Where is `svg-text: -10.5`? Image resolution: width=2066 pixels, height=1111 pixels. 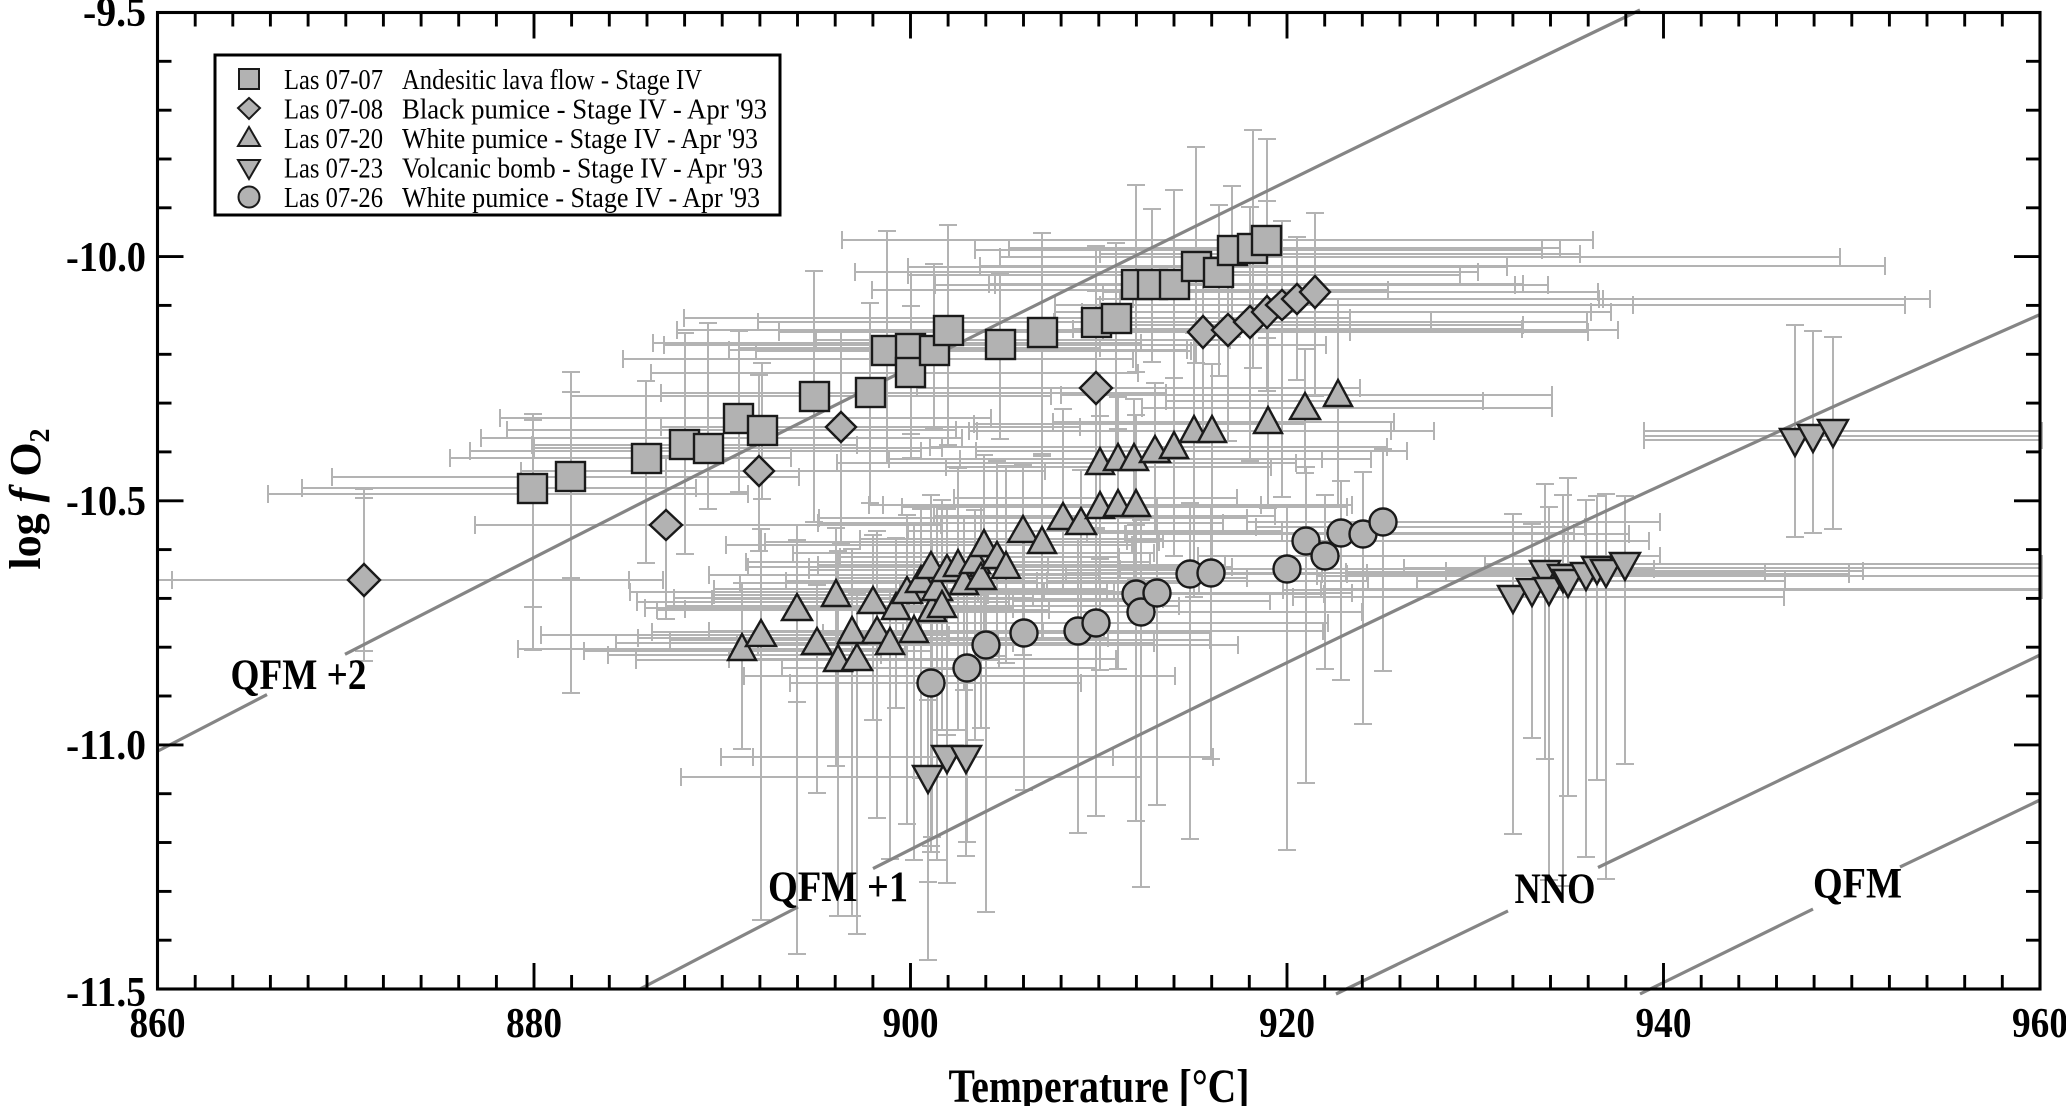
svg-text: -10.5 is located at coordinates (106, 502).